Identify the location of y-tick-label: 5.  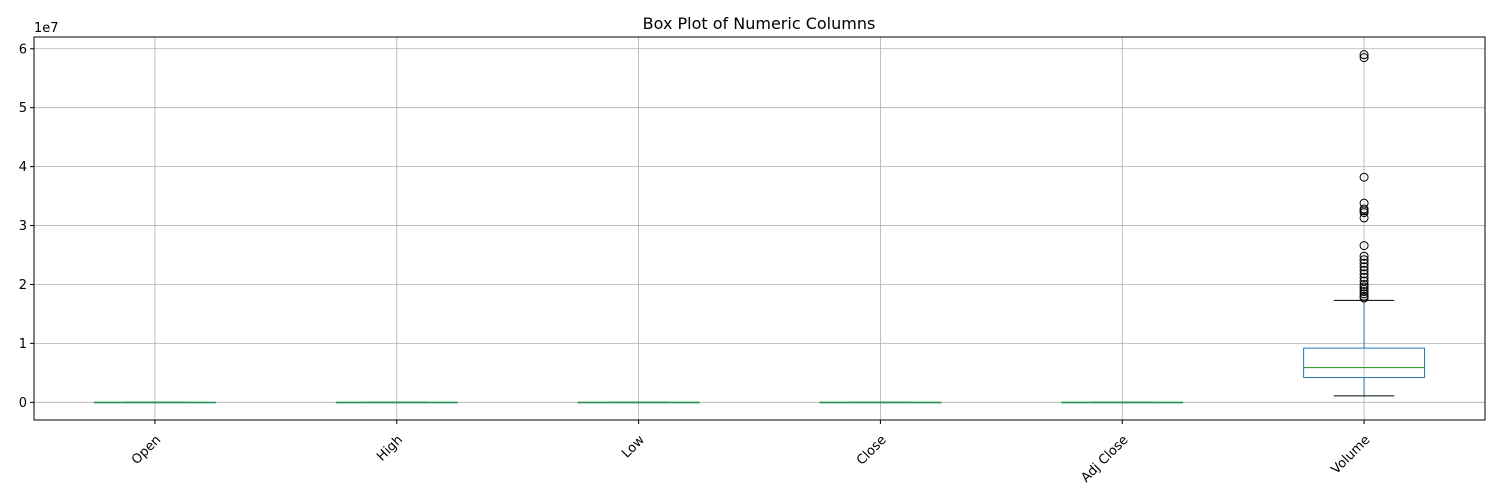
(23, 108).